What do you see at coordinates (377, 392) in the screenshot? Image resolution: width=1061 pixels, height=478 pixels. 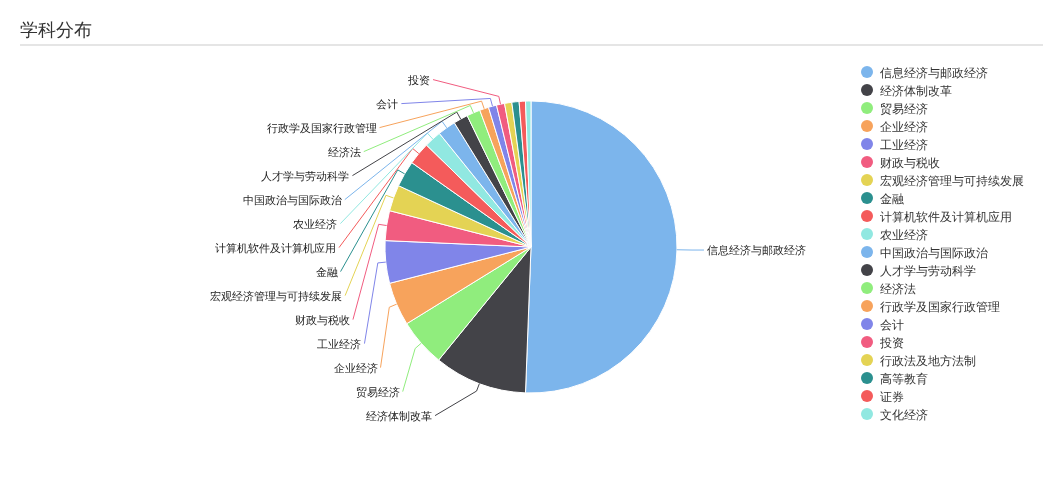 I see `slice-label: 贸易经济` at bounding box center [377, 392].